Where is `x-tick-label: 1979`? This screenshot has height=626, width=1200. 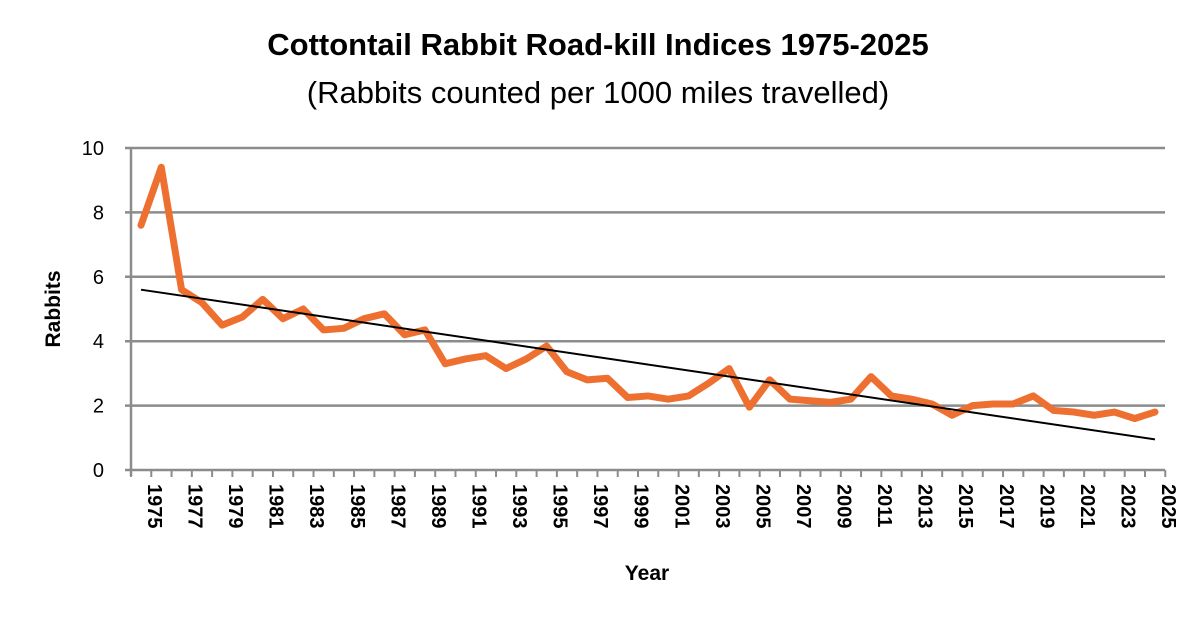 x-tick-label: 1979 is located at coordinates (235, 506).